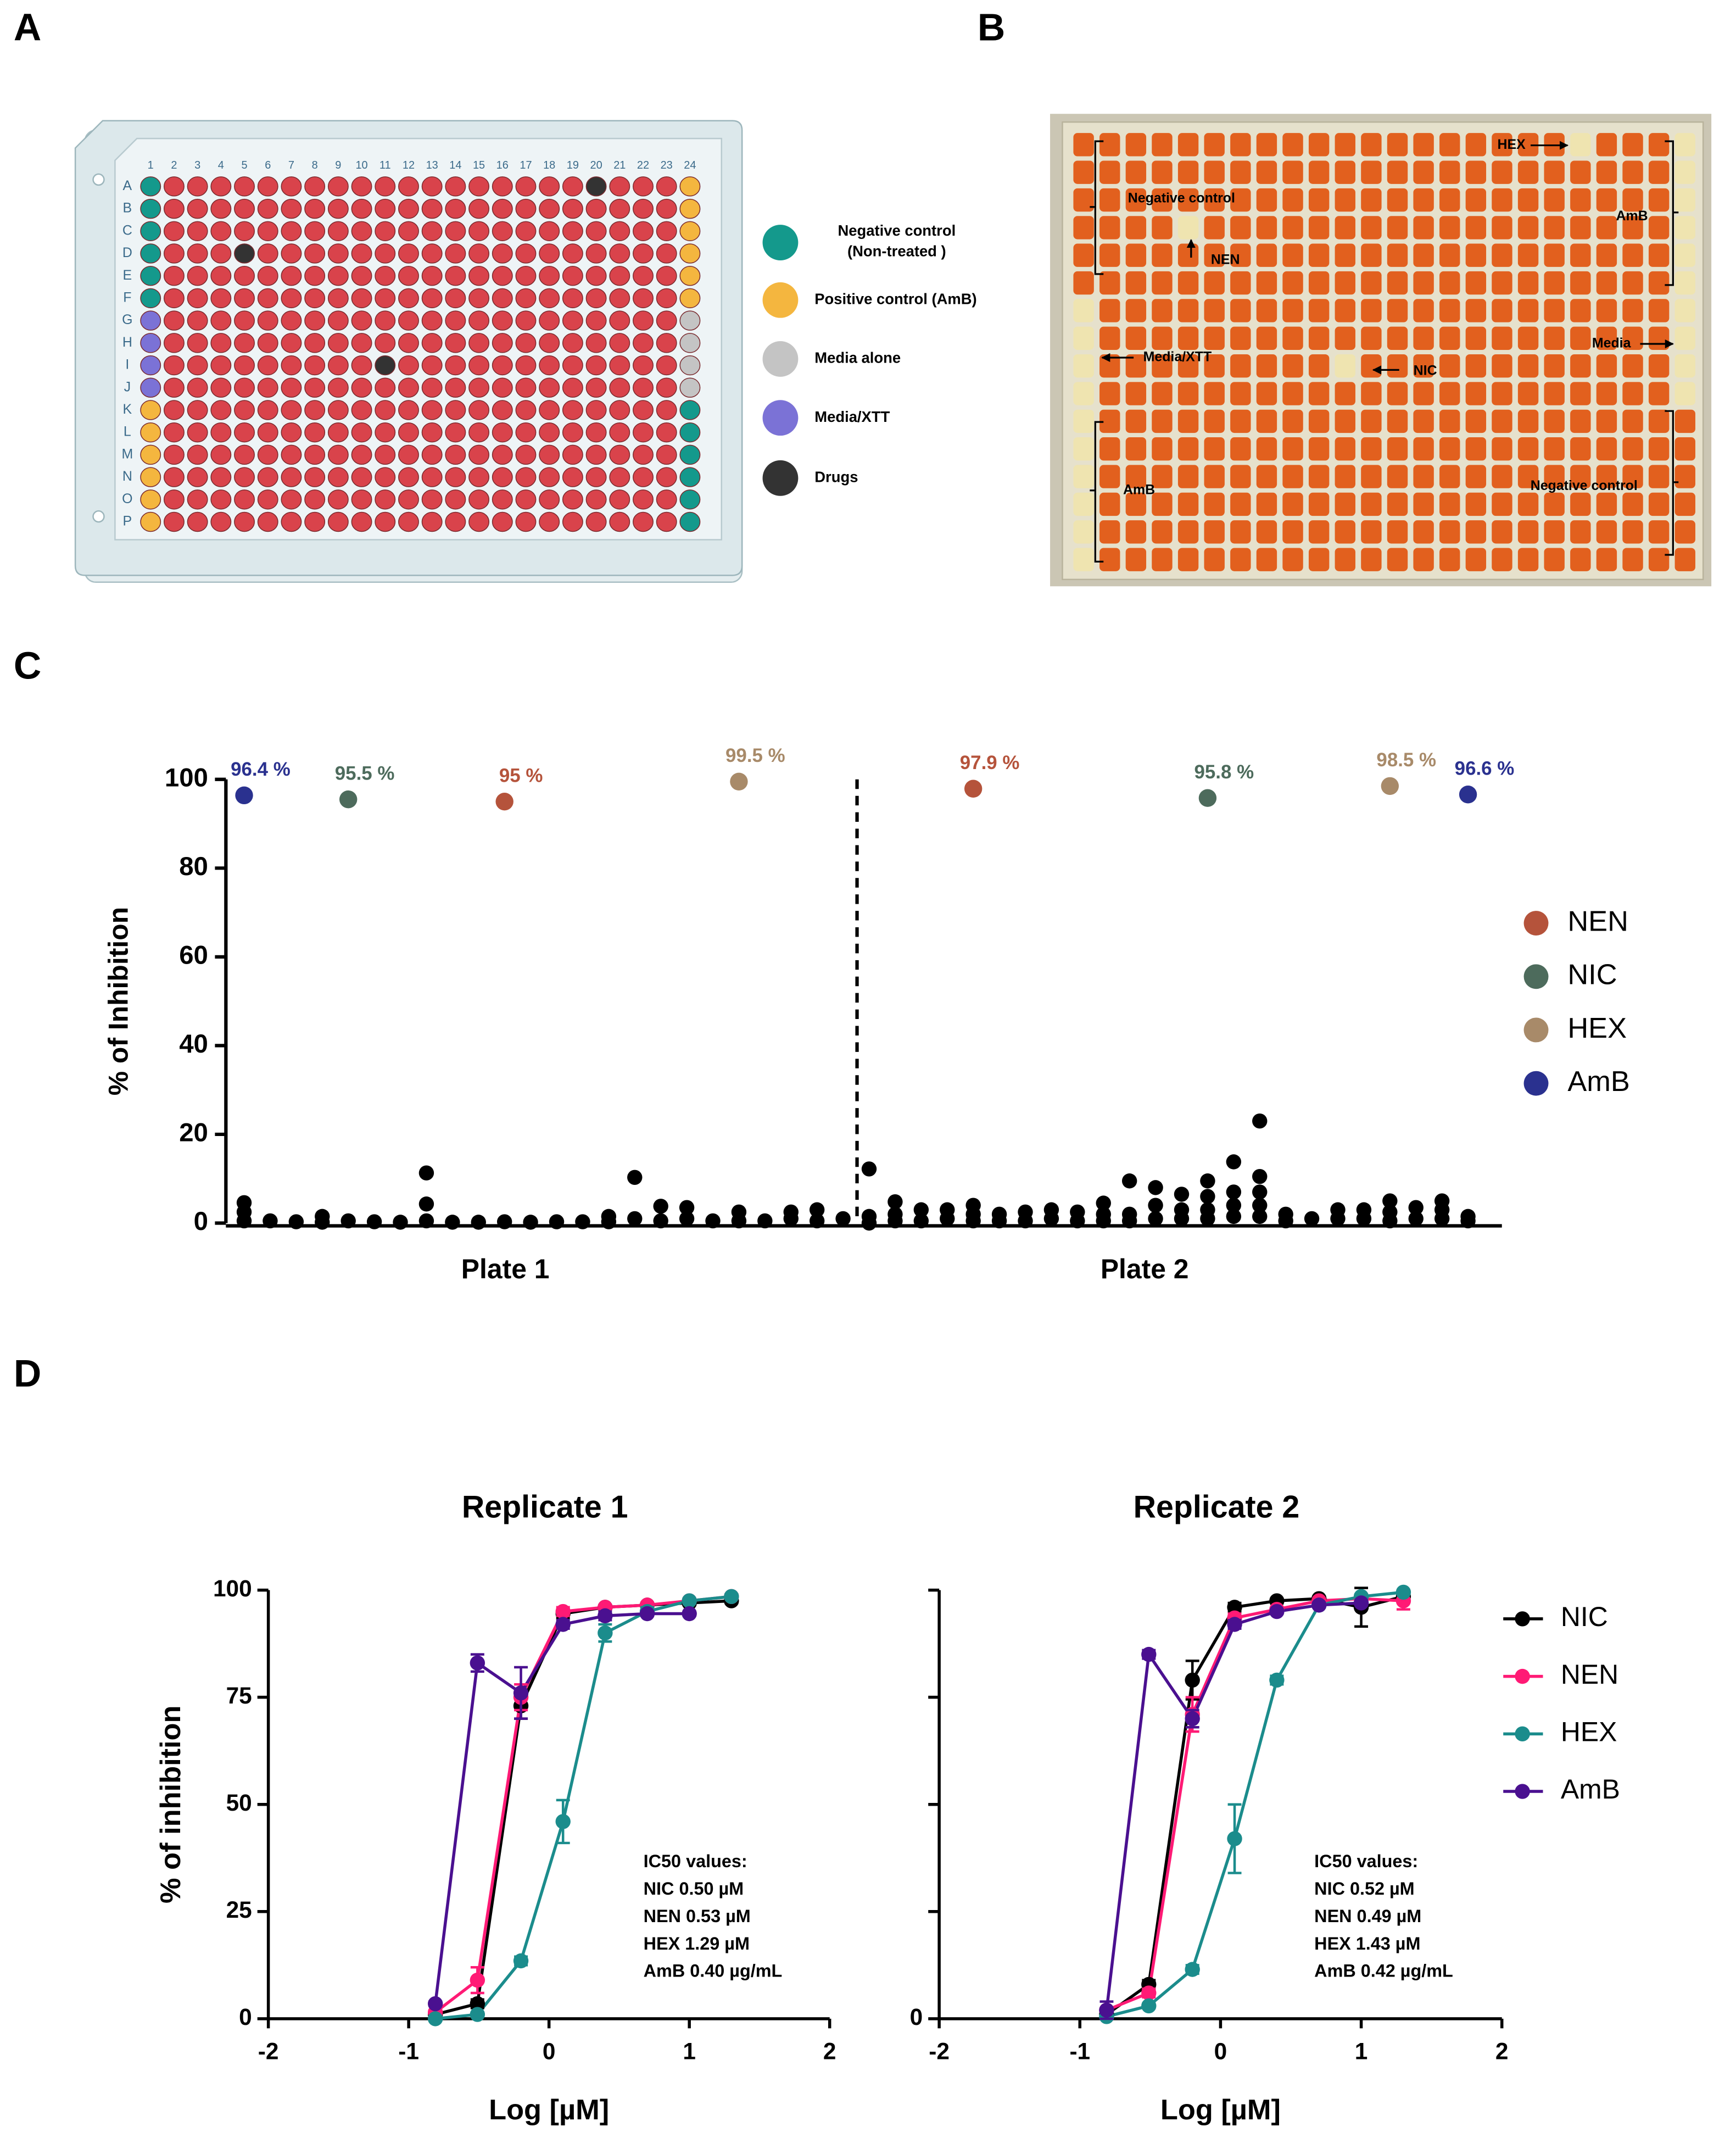  What do you see at coordinates (245, 2017) in the screenshot?
I see `y-tick-label: 0` at bounding box center [245, 2017].